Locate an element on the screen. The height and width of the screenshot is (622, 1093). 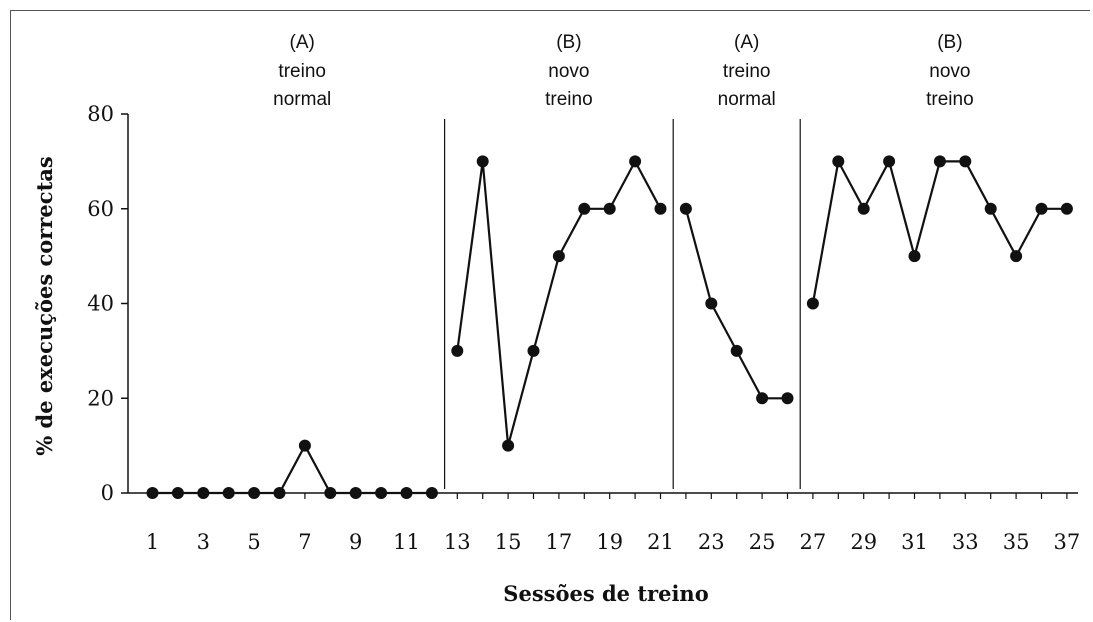
x-tick-label: 11 is located at coordinates (406, 542).